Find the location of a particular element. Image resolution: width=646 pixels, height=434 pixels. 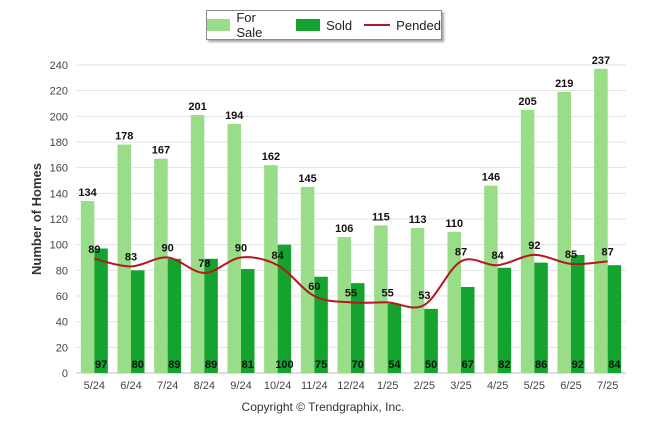

x-tick-label: 2/25 is located at coordinates (424, 386).